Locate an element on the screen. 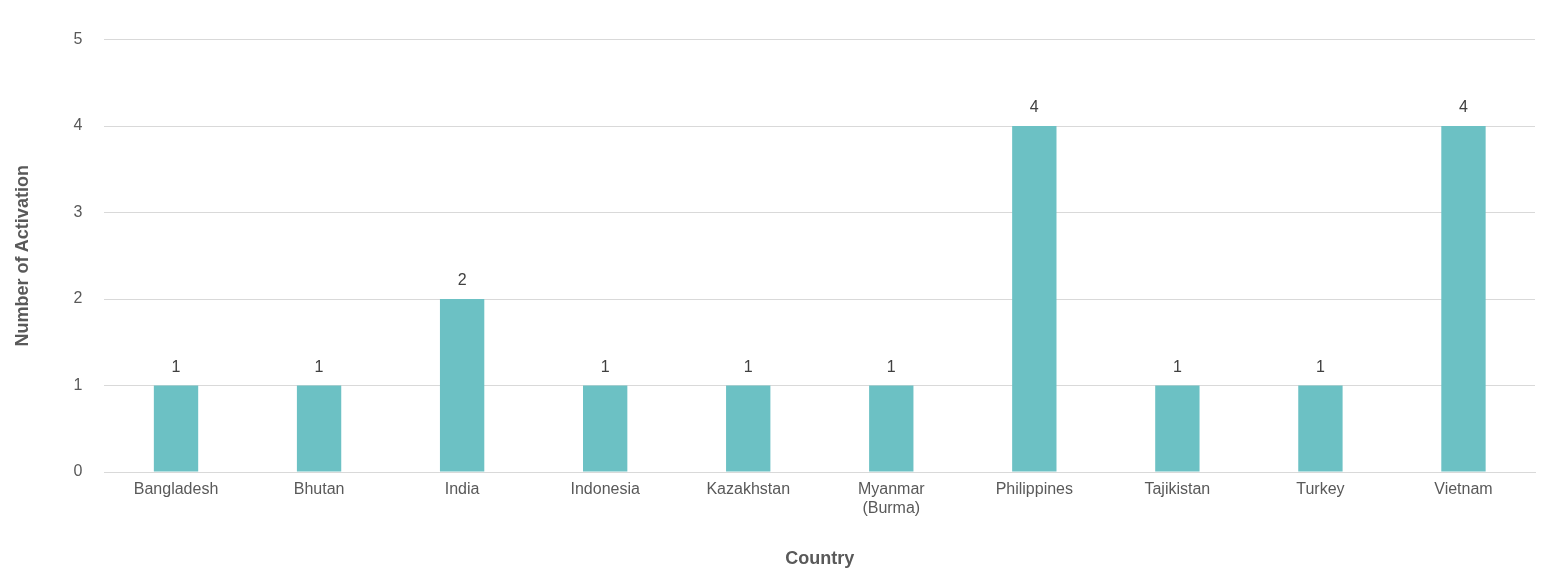  y-axis-title: Number of Activation is located at coordinates (21, 256).